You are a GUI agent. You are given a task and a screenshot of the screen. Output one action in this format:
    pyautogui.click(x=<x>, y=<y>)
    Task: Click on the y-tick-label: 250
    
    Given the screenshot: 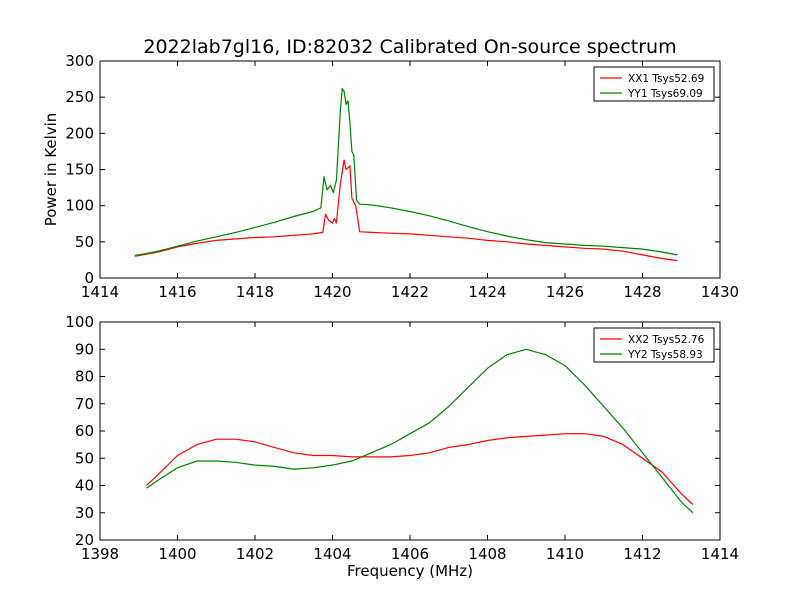 What is the action you would take?
    pyautogui.click(x=79, y=97)
    